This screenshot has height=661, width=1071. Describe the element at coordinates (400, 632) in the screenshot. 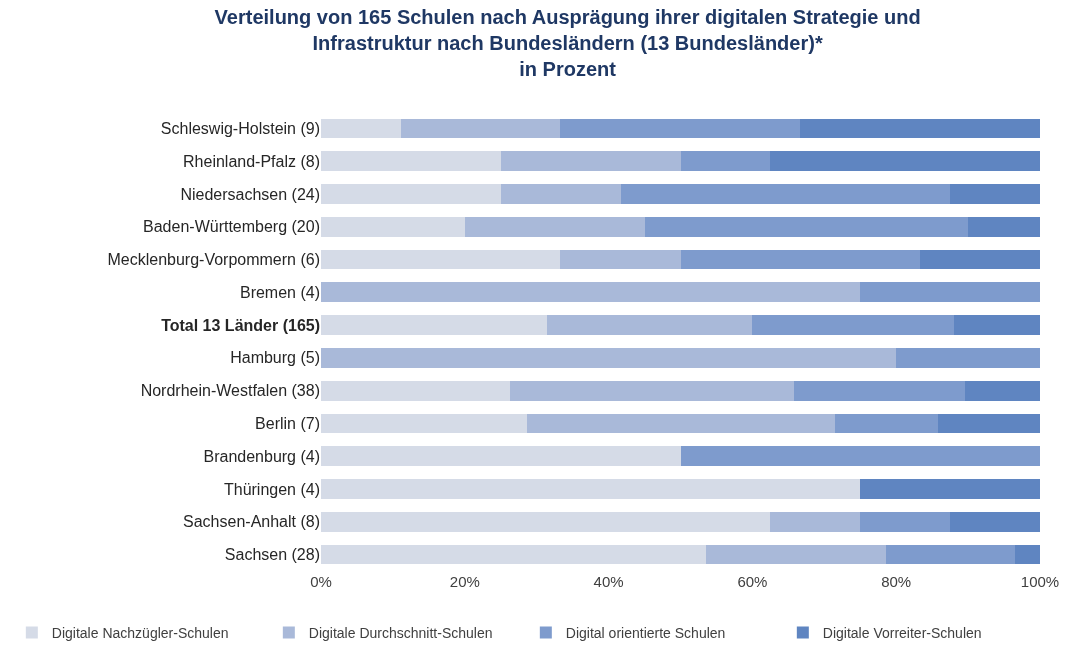

I see `legend-label: Digitale Durchschnitt-Schulen` at that location.